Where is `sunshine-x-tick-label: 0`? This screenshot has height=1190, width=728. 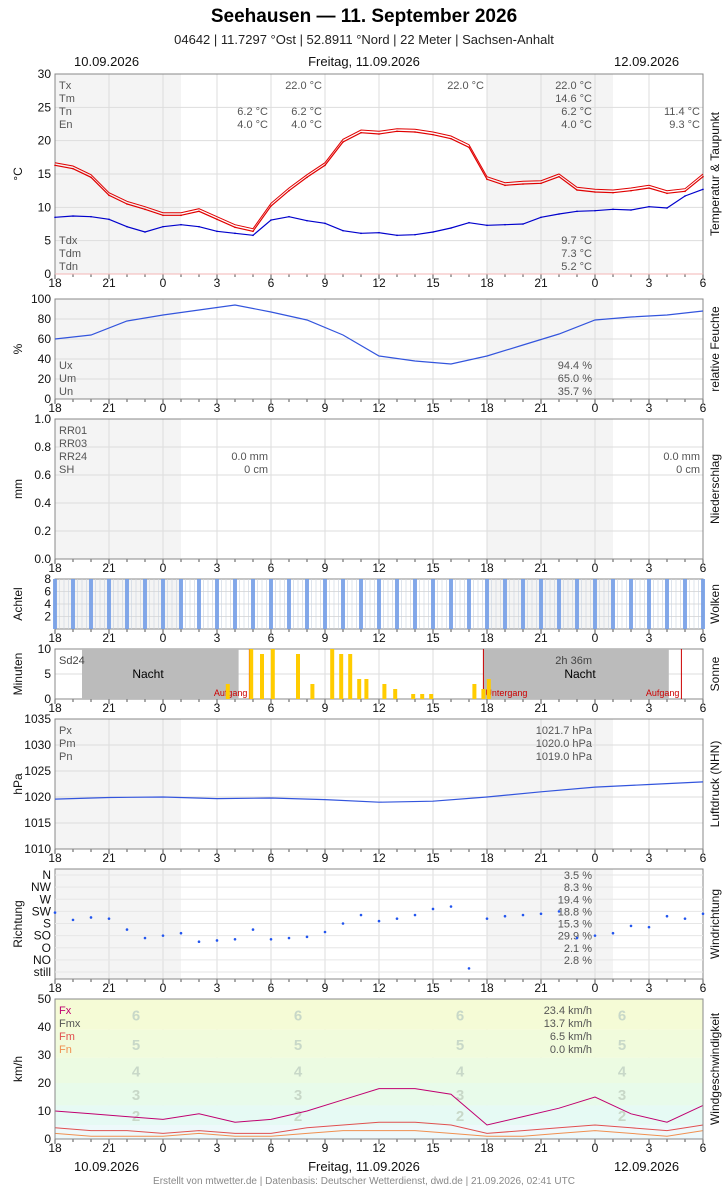 sunshine-x-tick-label: 0 is located at coordinates (595, 708).